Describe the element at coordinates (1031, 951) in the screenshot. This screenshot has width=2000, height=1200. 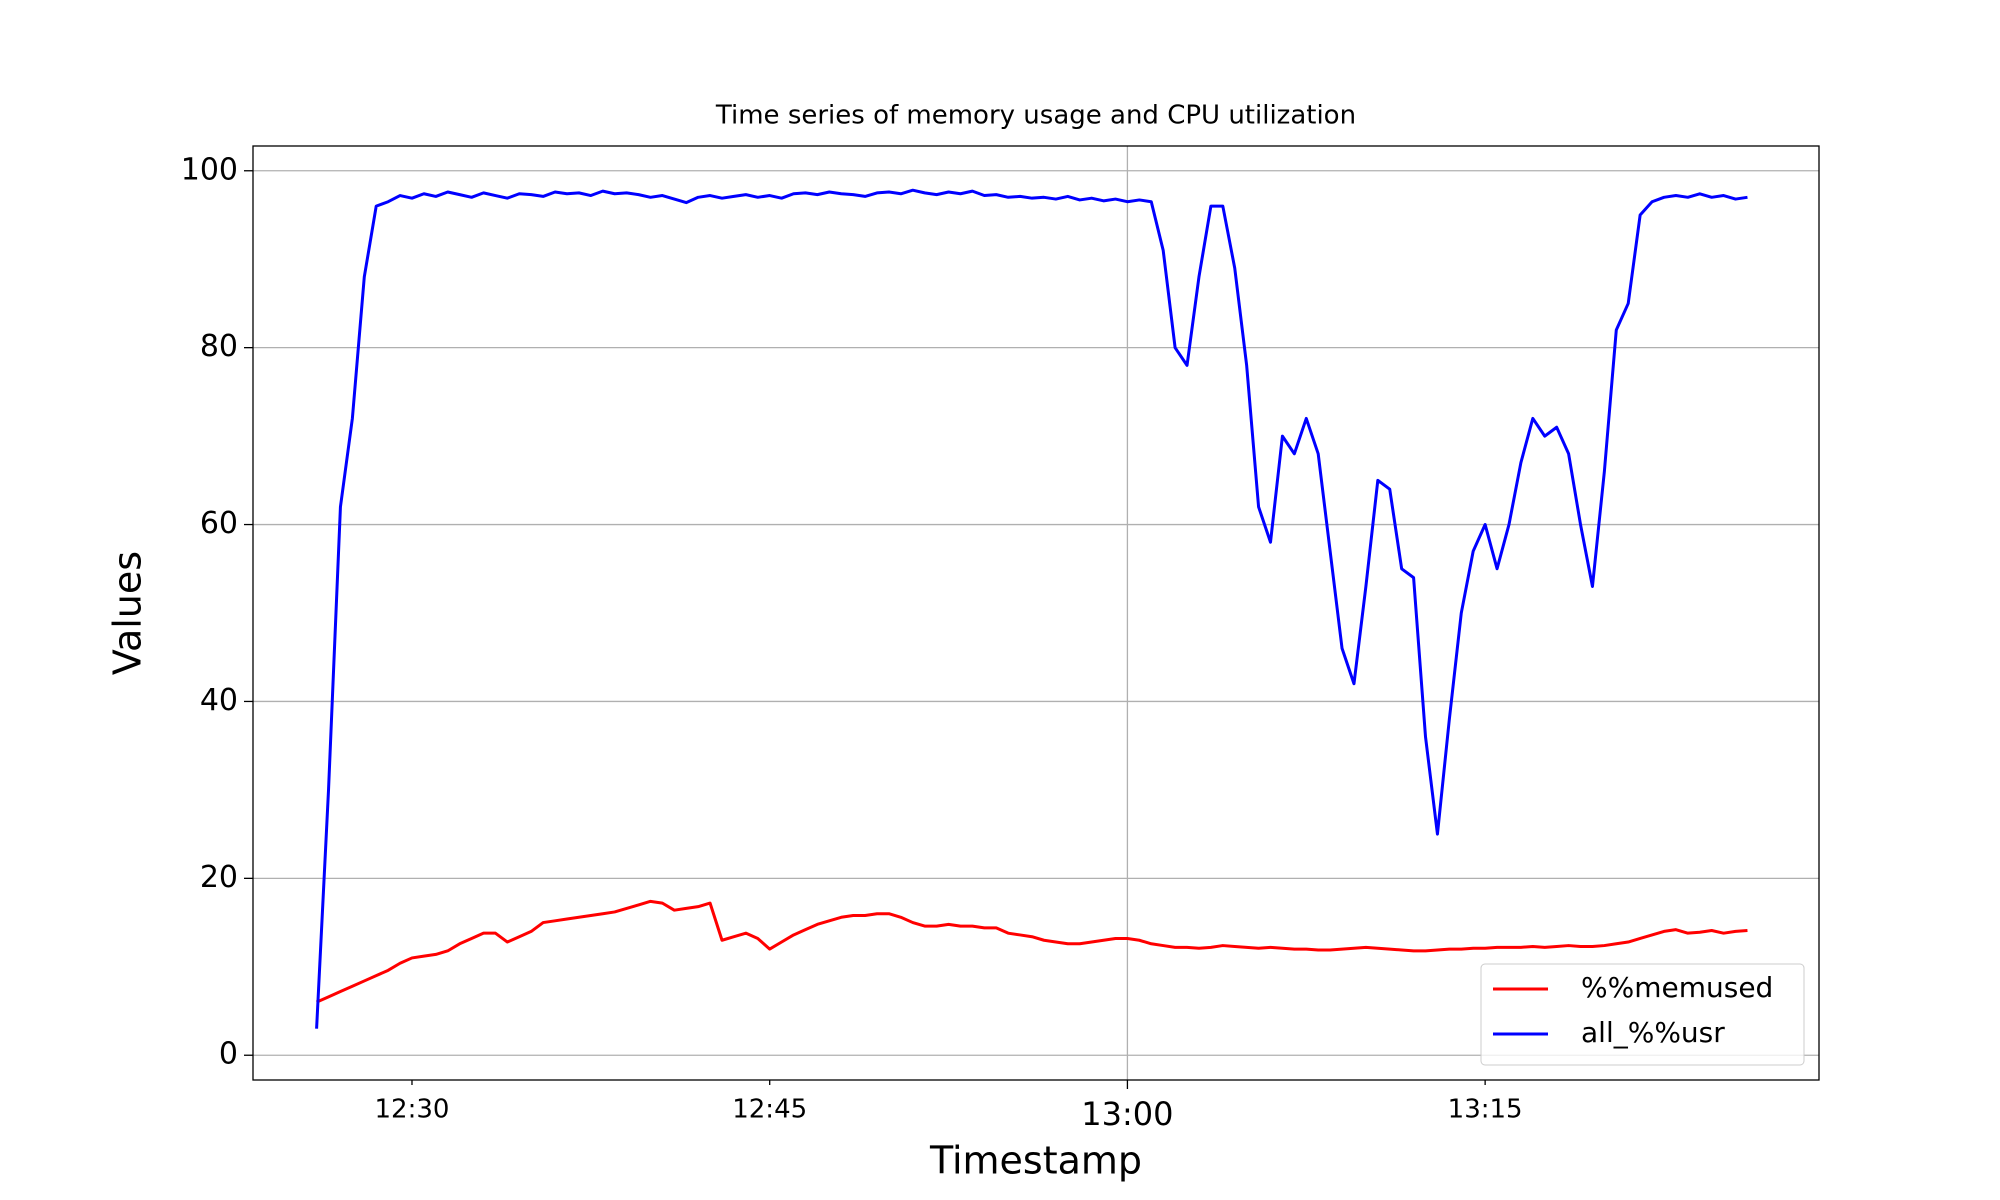
I see `data-line` at that location.